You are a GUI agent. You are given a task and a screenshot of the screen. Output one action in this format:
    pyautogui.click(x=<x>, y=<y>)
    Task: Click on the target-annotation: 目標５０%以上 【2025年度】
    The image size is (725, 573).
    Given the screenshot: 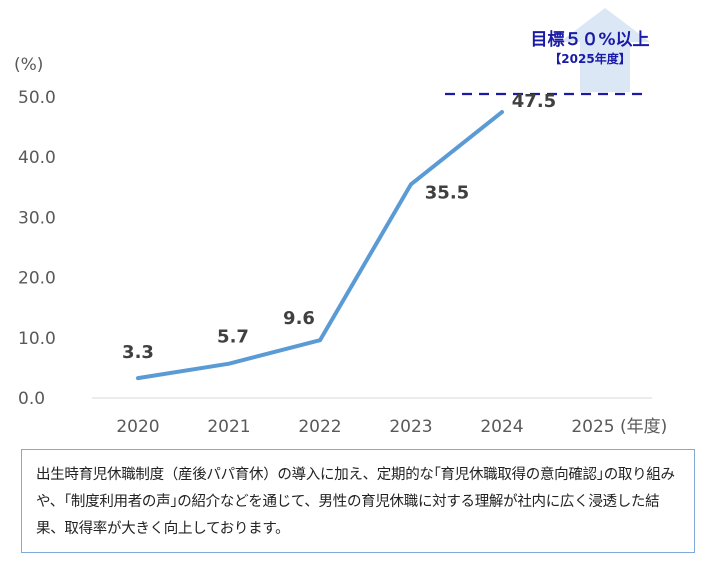 What is the action you would take?
    pyautogui.click(x=547, y=52)
    